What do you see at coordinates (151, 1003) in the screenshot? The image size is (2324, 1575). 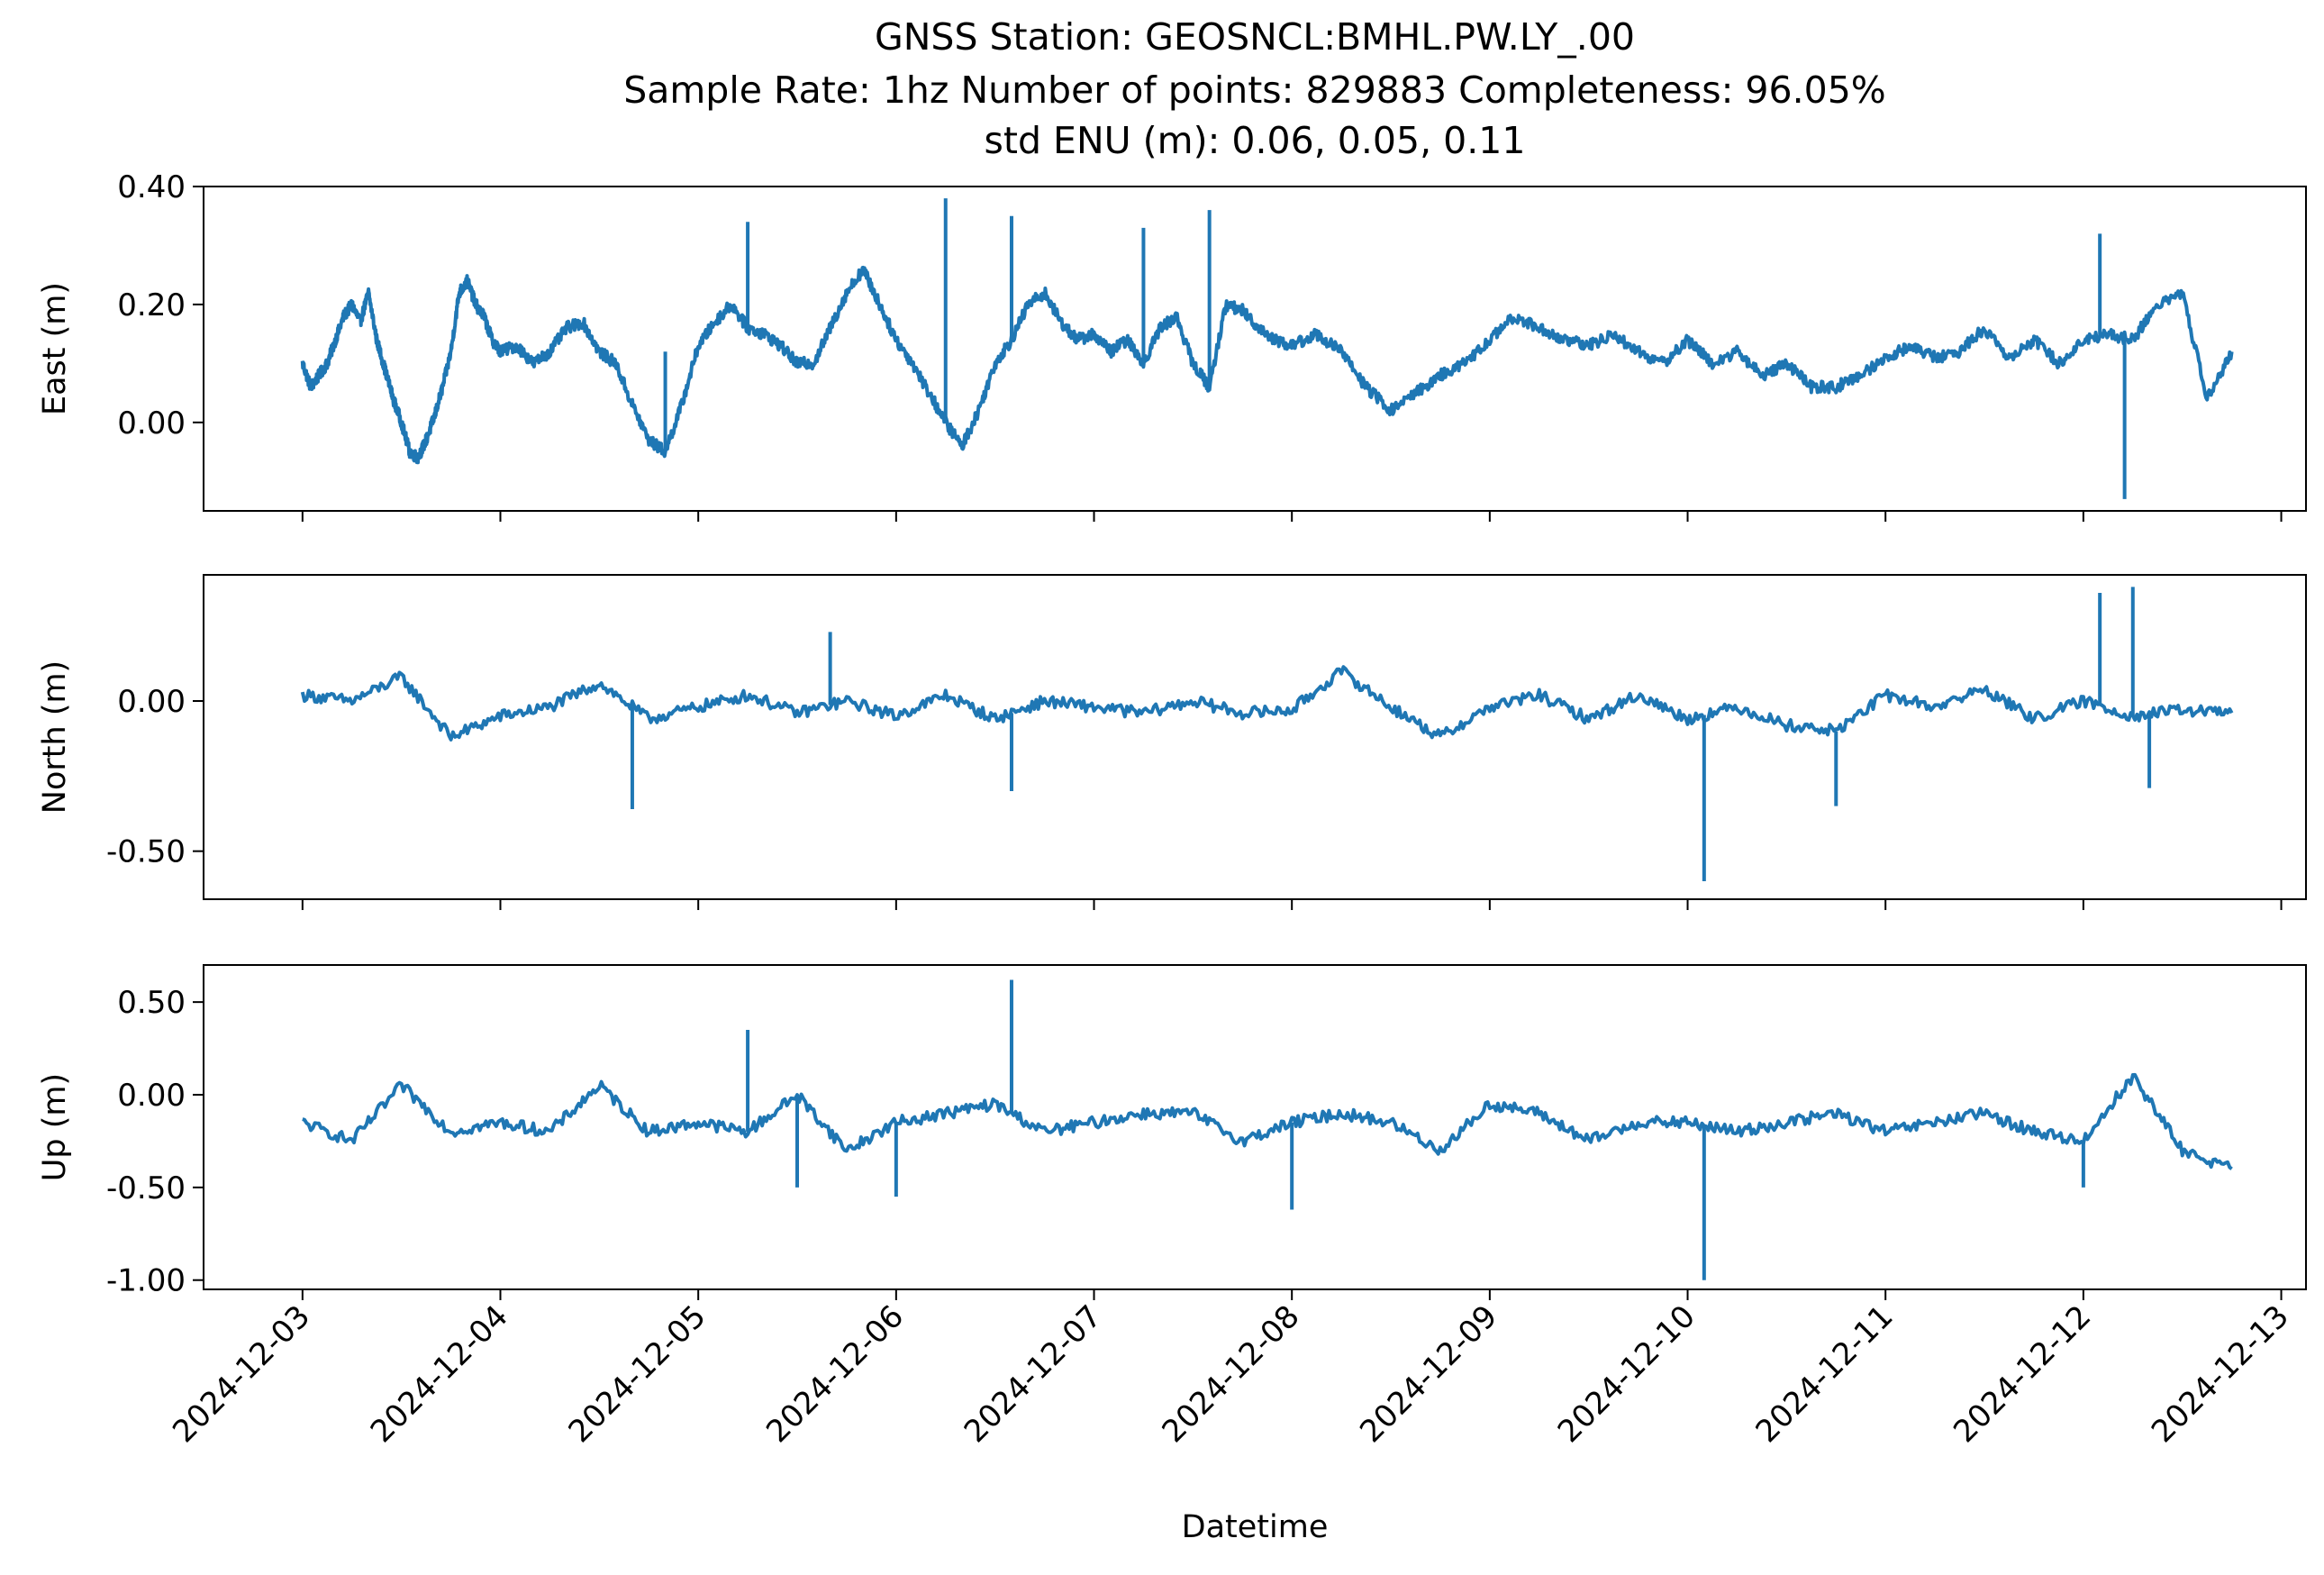 I see `y-tick-label: 0.50` at bounding box center [151, 1003].